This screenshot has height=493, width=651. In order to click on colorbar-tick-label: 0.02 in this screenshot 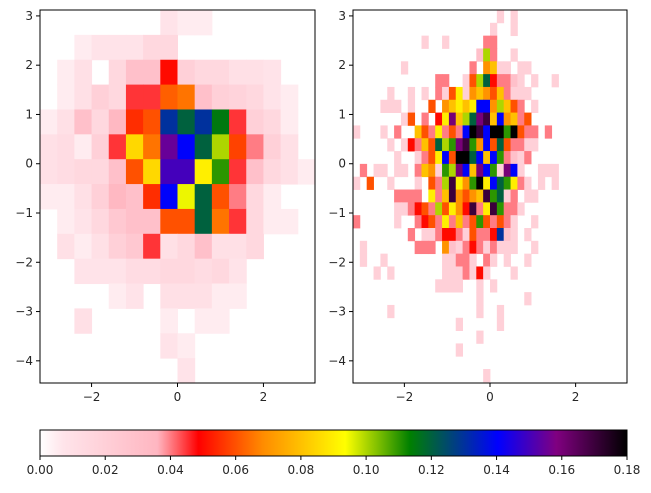, I will do `click(105, 470)`.